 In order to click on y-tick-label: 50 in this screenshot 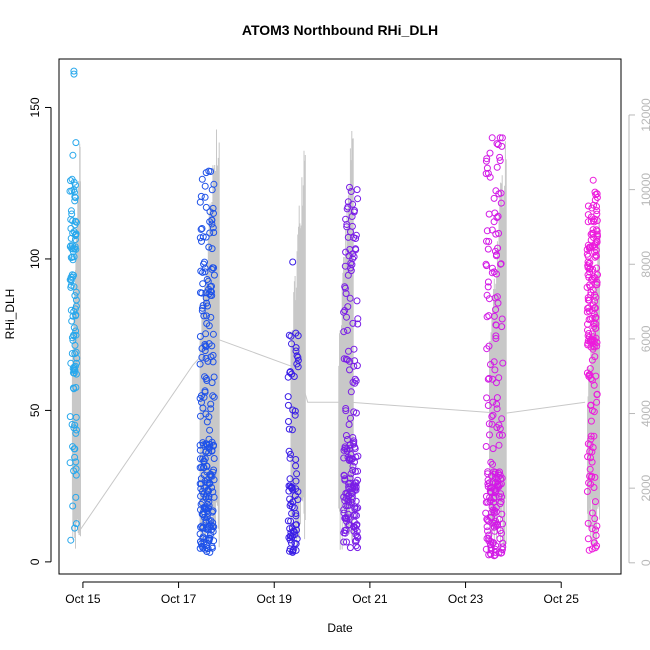, I will do `click(35, 410)`.